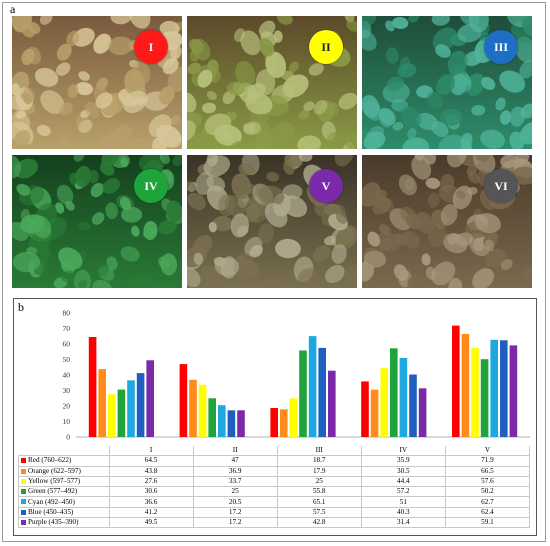 Image resolution: width=550 pixels, height=546 pixels. What do you see at coordinates (67, 359) in the screenshot?
I see `y-tick-label: 50` at bounding box center [67, 359].